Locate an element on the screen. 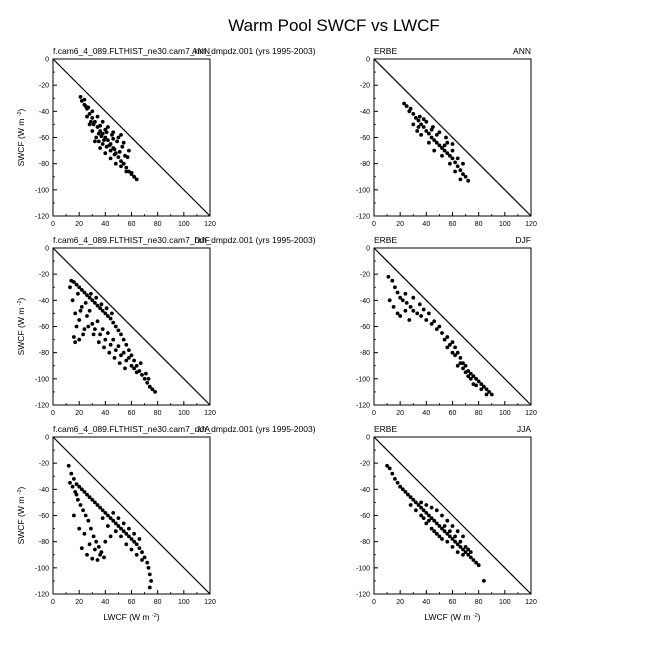 The width and height of the screenshot is (668, 668). panel-season-label: ANN is located at coordinates (201, 51).